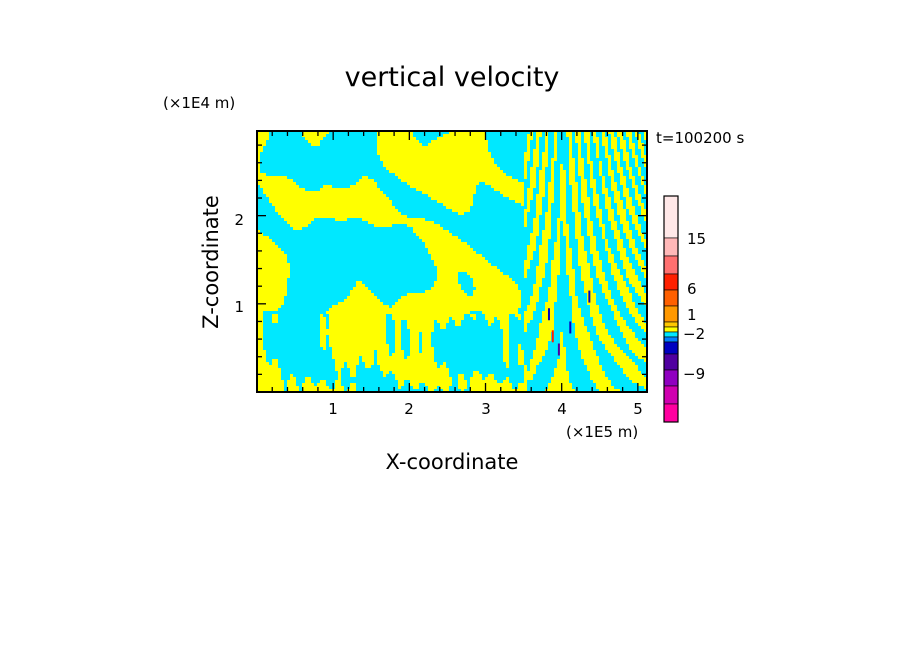 Image resolution: width=904 pixels, height=654 pixels. Describe the element at coordinates (694, 334) in the screenshot. I see `colorbar-label: −2` at that location.